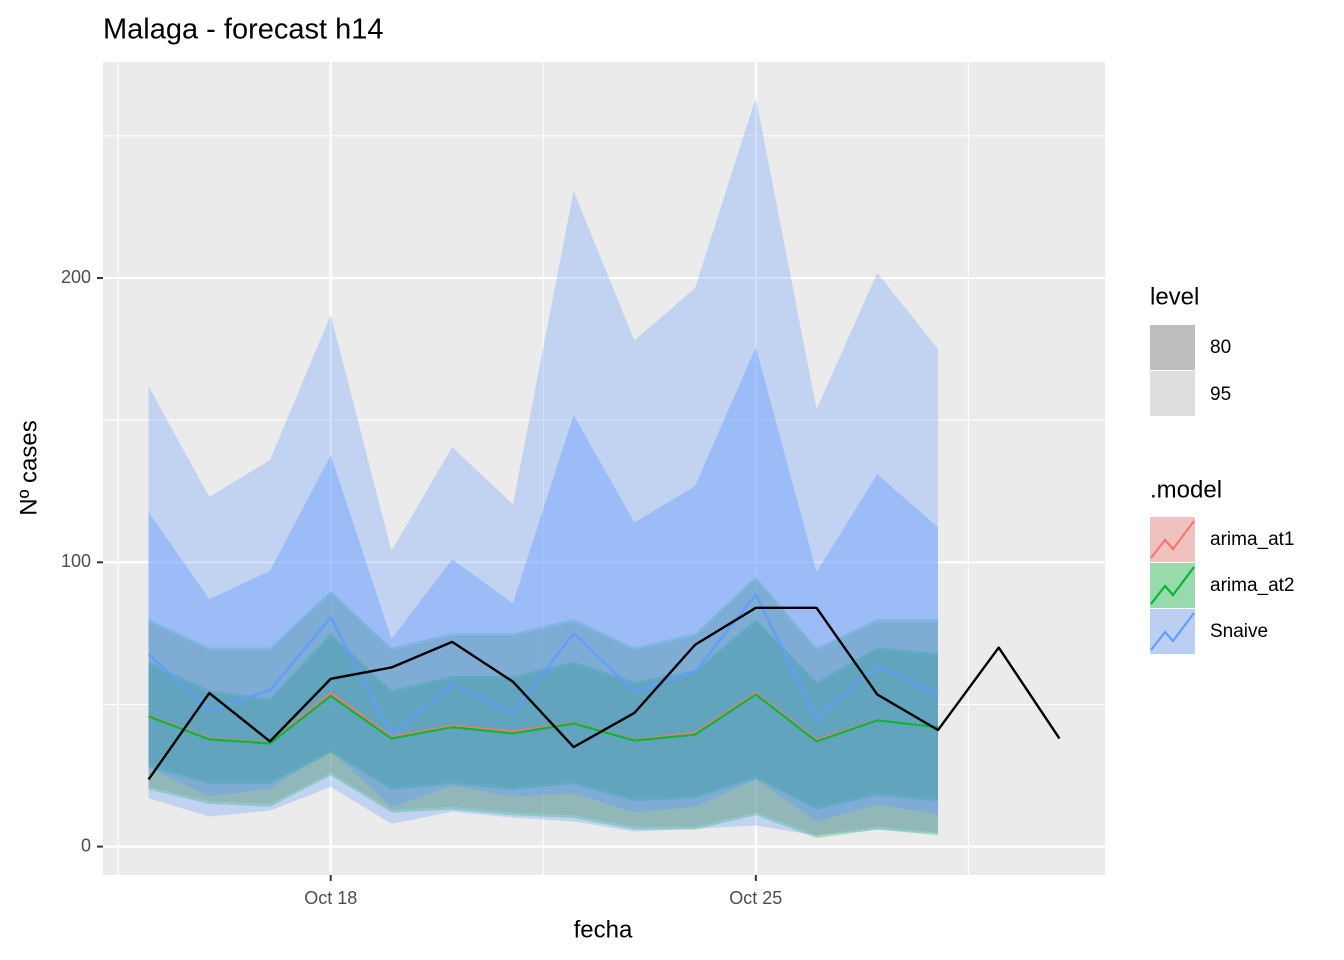 The height and width of the screenshot is (960, 1344). Describe the element at coordinates (1174, 296) in the screenshot. I see `legend-title: level` at that location.